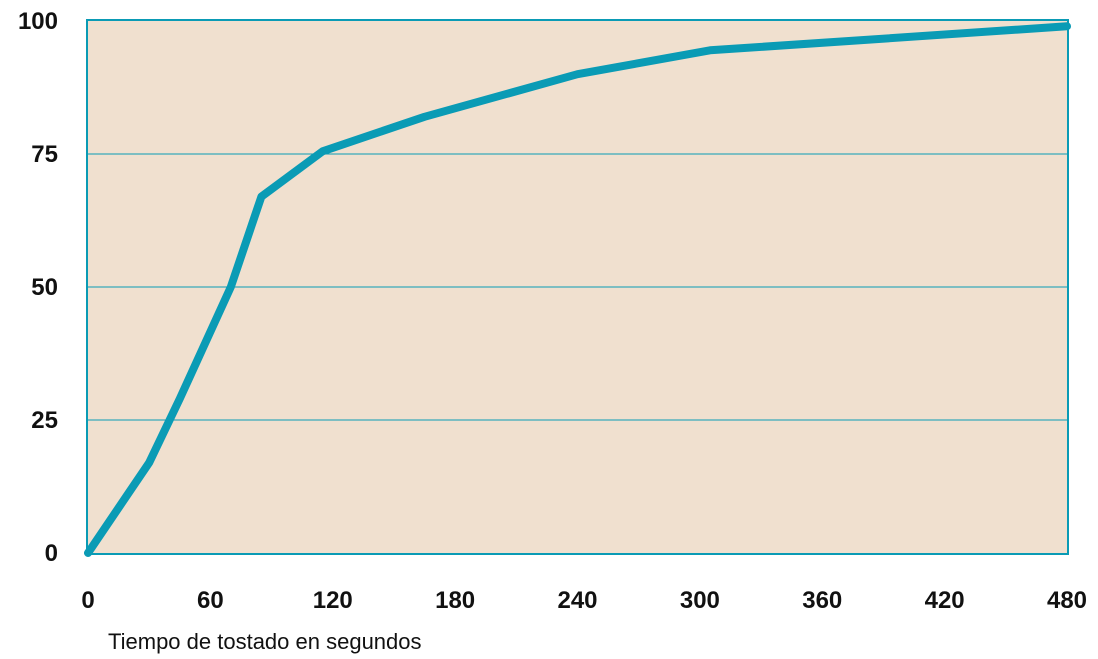 This screenshot has height=659, width=1098. I want to click on y-tick-label: 0, so click(51, 553).